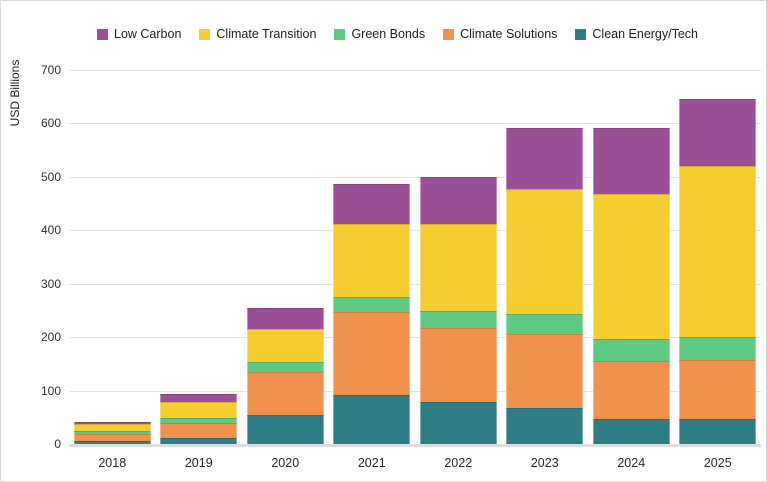 Image resolution: width=767 pixels, height=482 pixels. Describe the element at coordinates (112, 463) in the screenshot. I see `x-tick-label: 2018` at that location.